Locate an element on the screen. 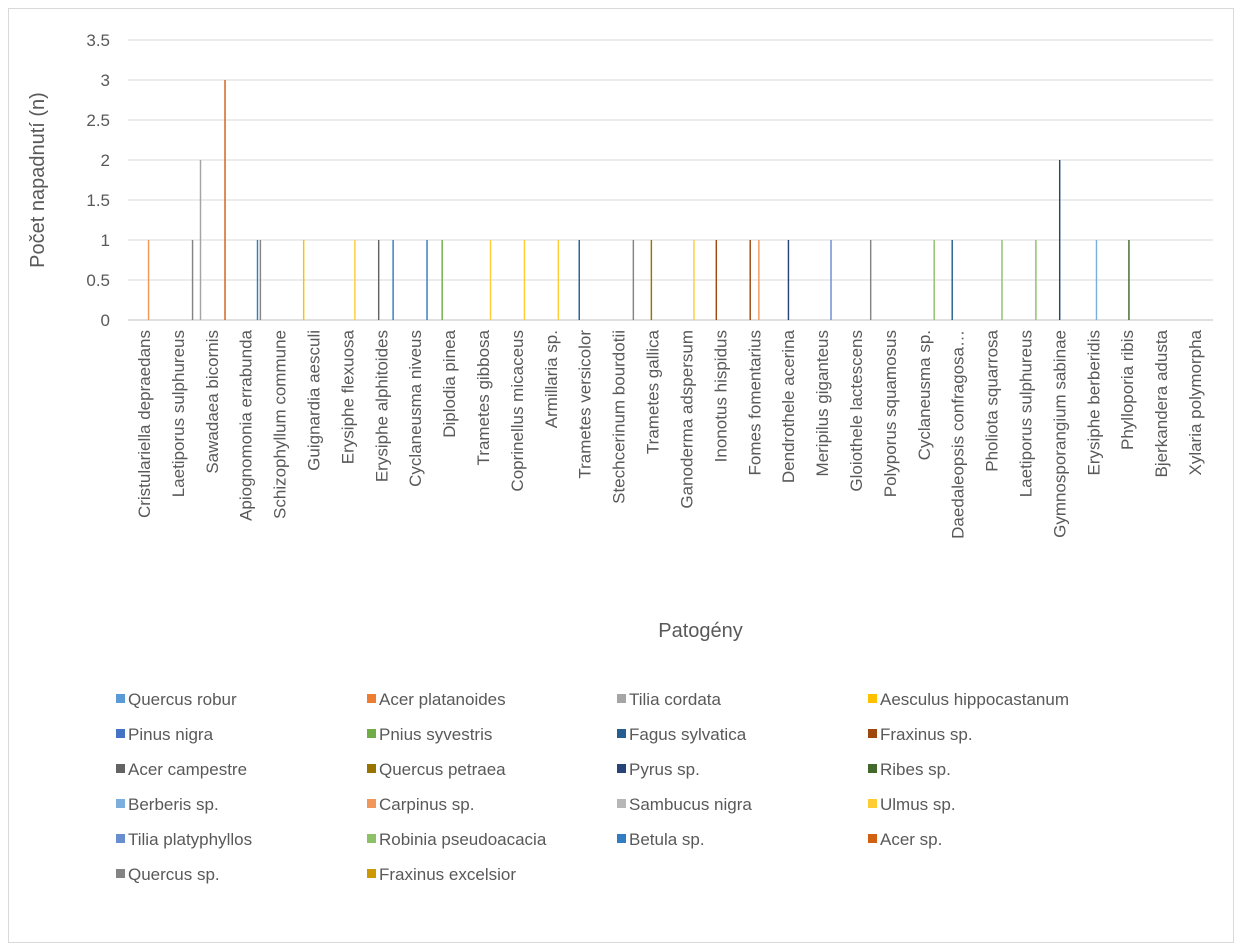 The height and width of the screenshot is (951, 1243). x-tick-label: Schizophyllum commune is located at coordinates (280, 424).